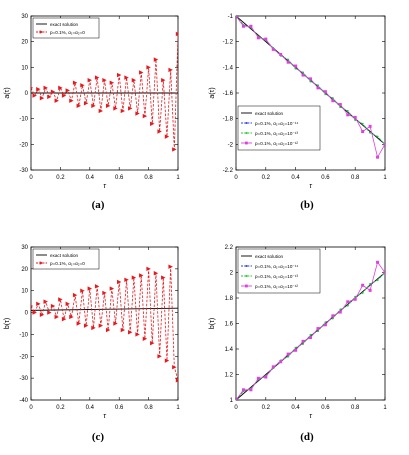 This screenshot has height=455, width=409. I want to click on y-axis-label: b(τ), so click(7, 323).